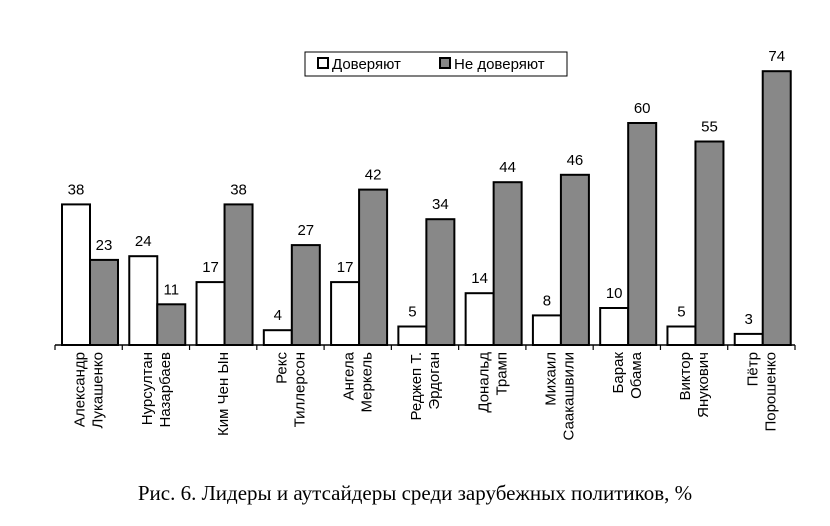 Image resolution: width=830 pixels, height=526 pixels. Describe the element at coordinates (373, 175) in the screenshot. I see `data-label-distrust-4: 42` at that location.